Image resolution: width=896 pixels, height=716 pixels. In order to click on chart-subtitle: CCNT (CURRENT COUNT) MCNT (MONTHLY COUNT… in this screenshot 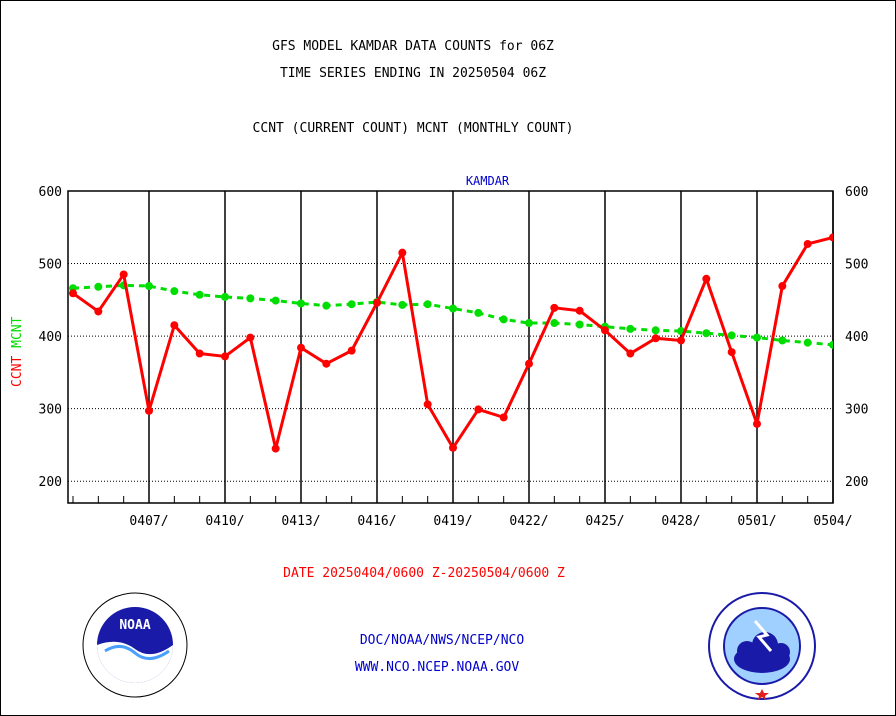, I will do `click(413, 128)`.